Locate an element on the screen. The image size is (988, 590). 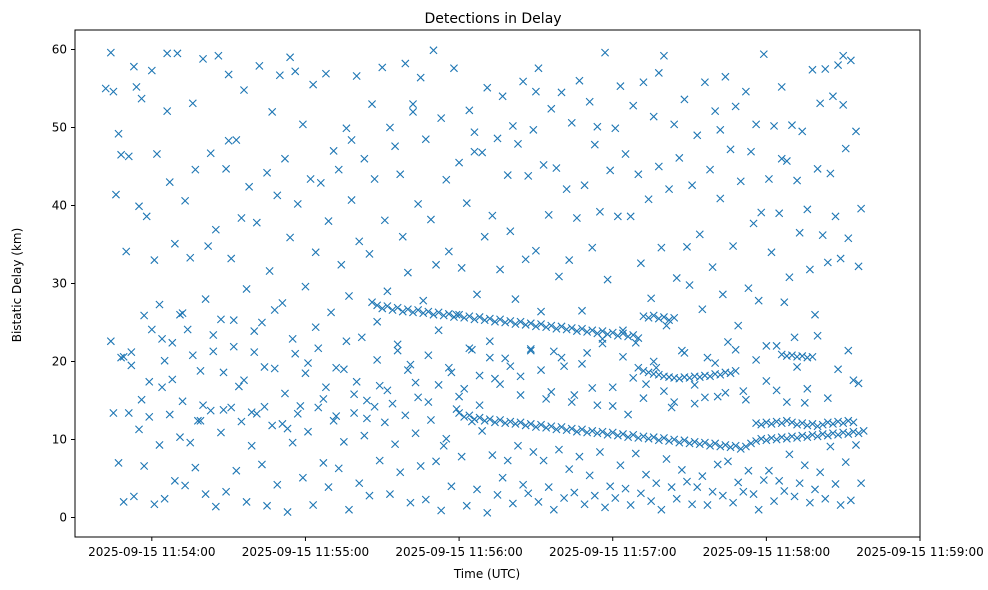
x-tick-label: 2025-09-15 11:54:00 is located at coordinates (151, 552).